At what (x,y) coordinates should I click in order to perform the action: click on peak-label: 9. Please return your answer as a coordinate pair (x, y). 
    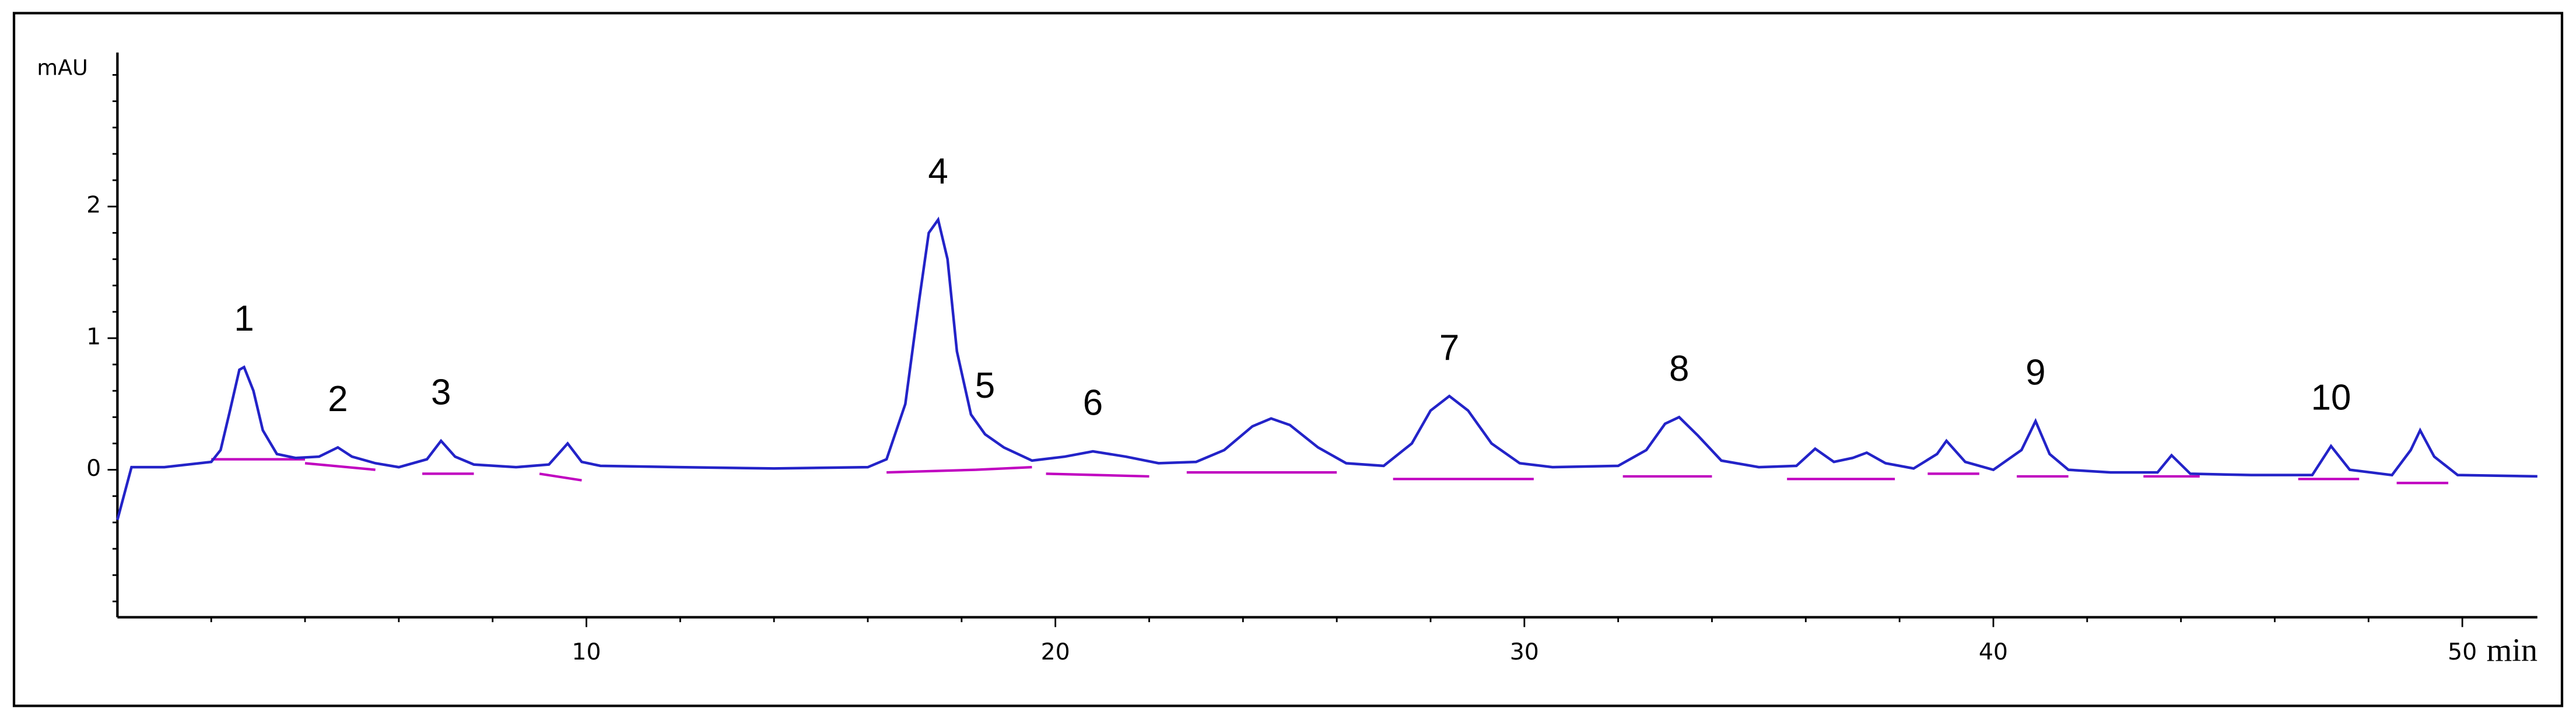
    Looking at the image, I should click on (2035, 373).